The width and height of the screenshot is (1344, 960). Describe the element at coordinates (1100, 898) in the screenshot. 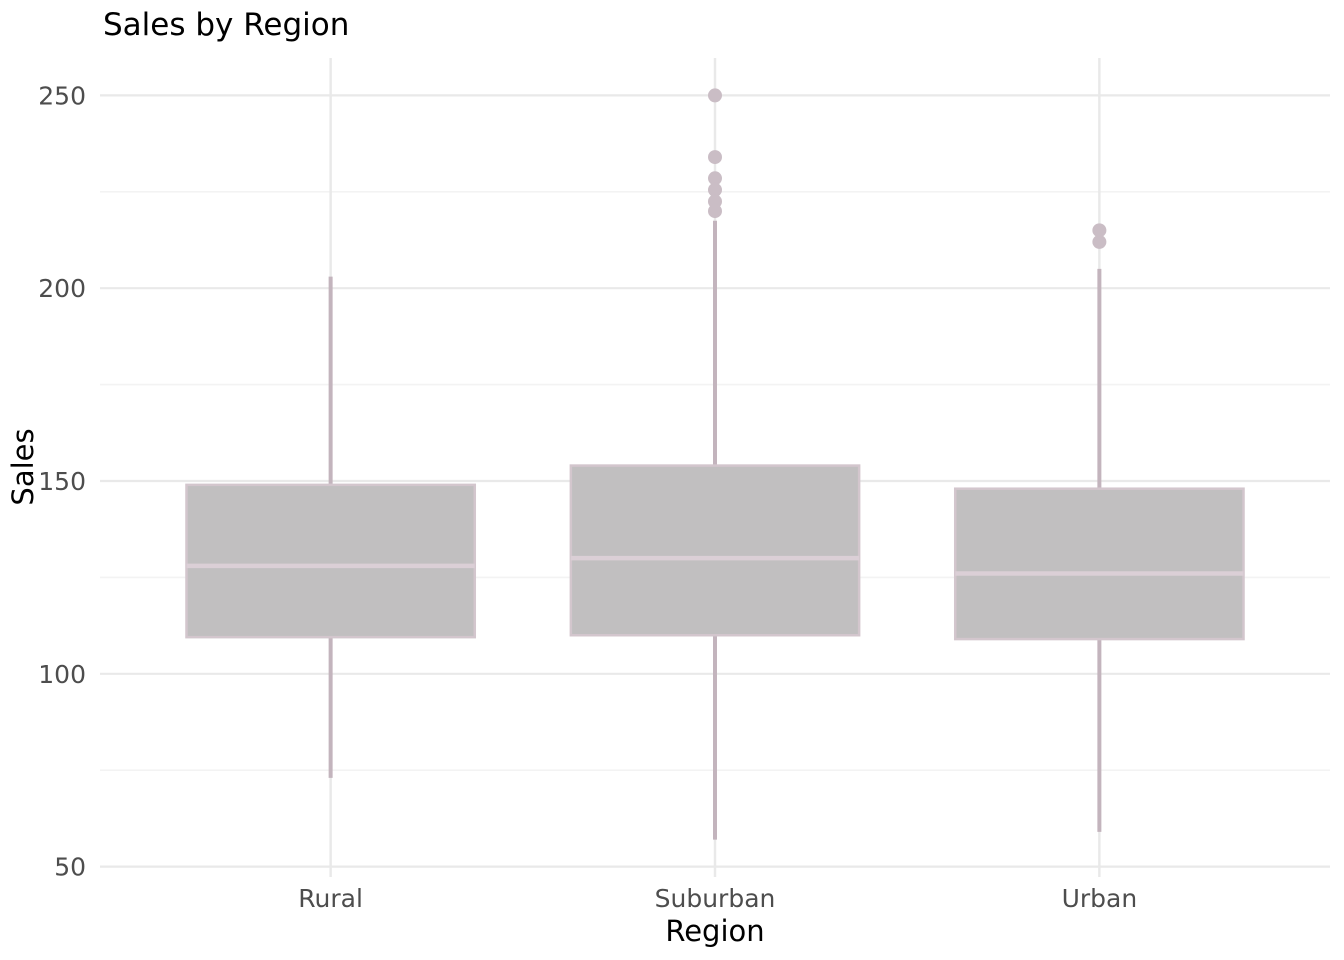

I see `x-tick-label: Urban` at that location.